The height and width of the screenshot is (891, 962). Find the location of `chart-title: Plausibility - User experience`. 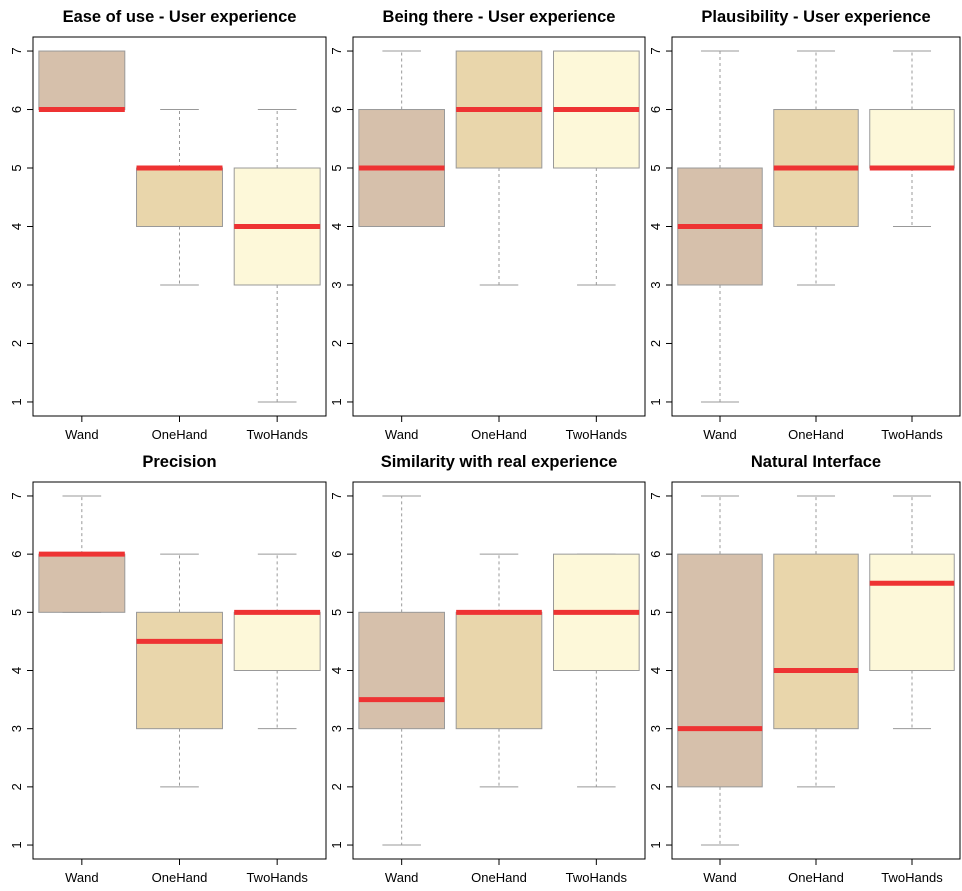

chart-title: Plausibility - User experience is located at coordinates (815, 17).